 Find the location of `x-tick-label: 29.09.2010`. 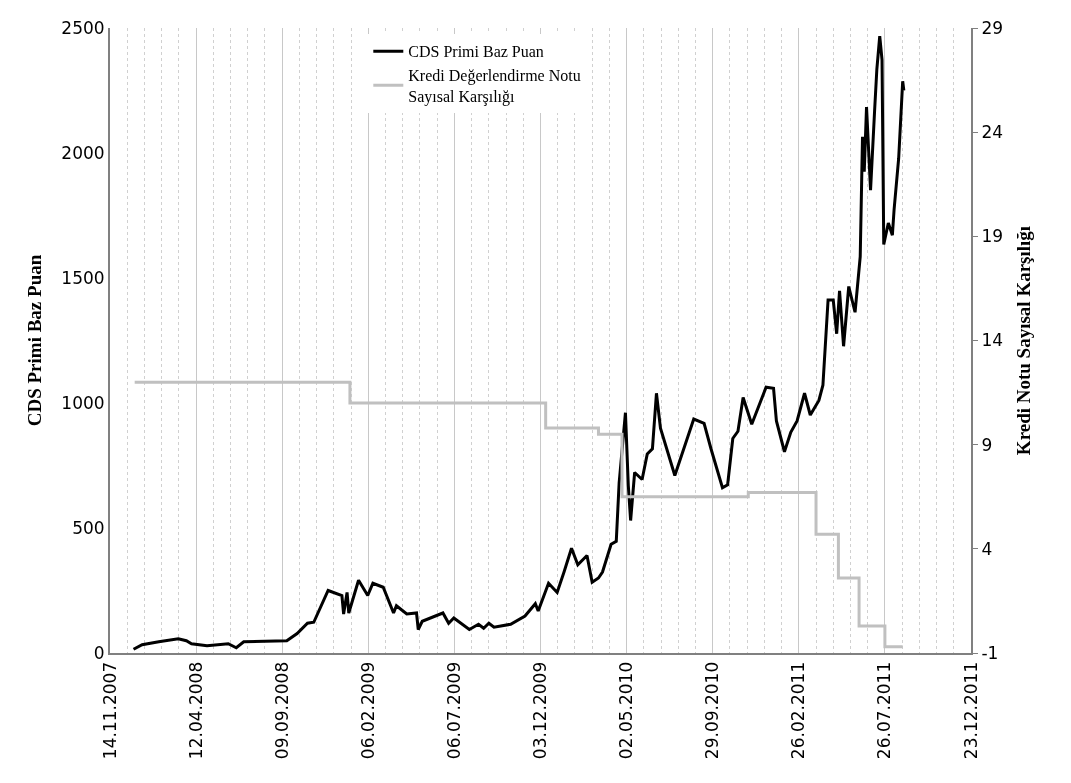

x-tick-label: 29.09.2010 is located at coordinates (712, 710).